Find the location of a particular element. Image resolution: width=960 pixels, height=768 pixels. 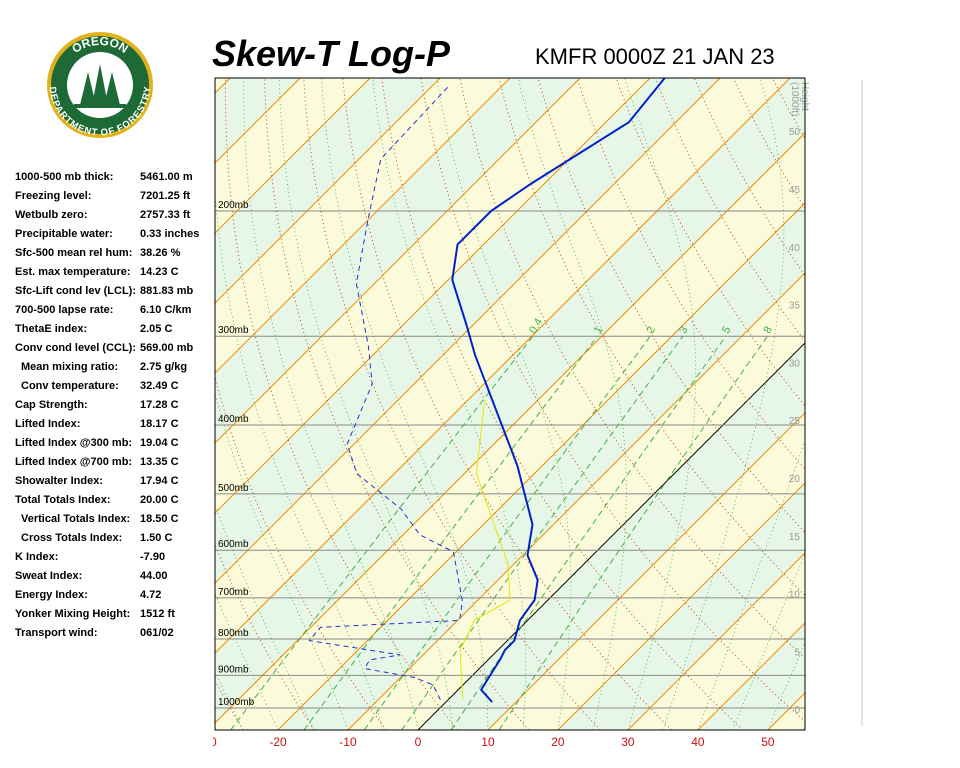

stat-label: Est. max temperature: is located at coordinates (73, 272).